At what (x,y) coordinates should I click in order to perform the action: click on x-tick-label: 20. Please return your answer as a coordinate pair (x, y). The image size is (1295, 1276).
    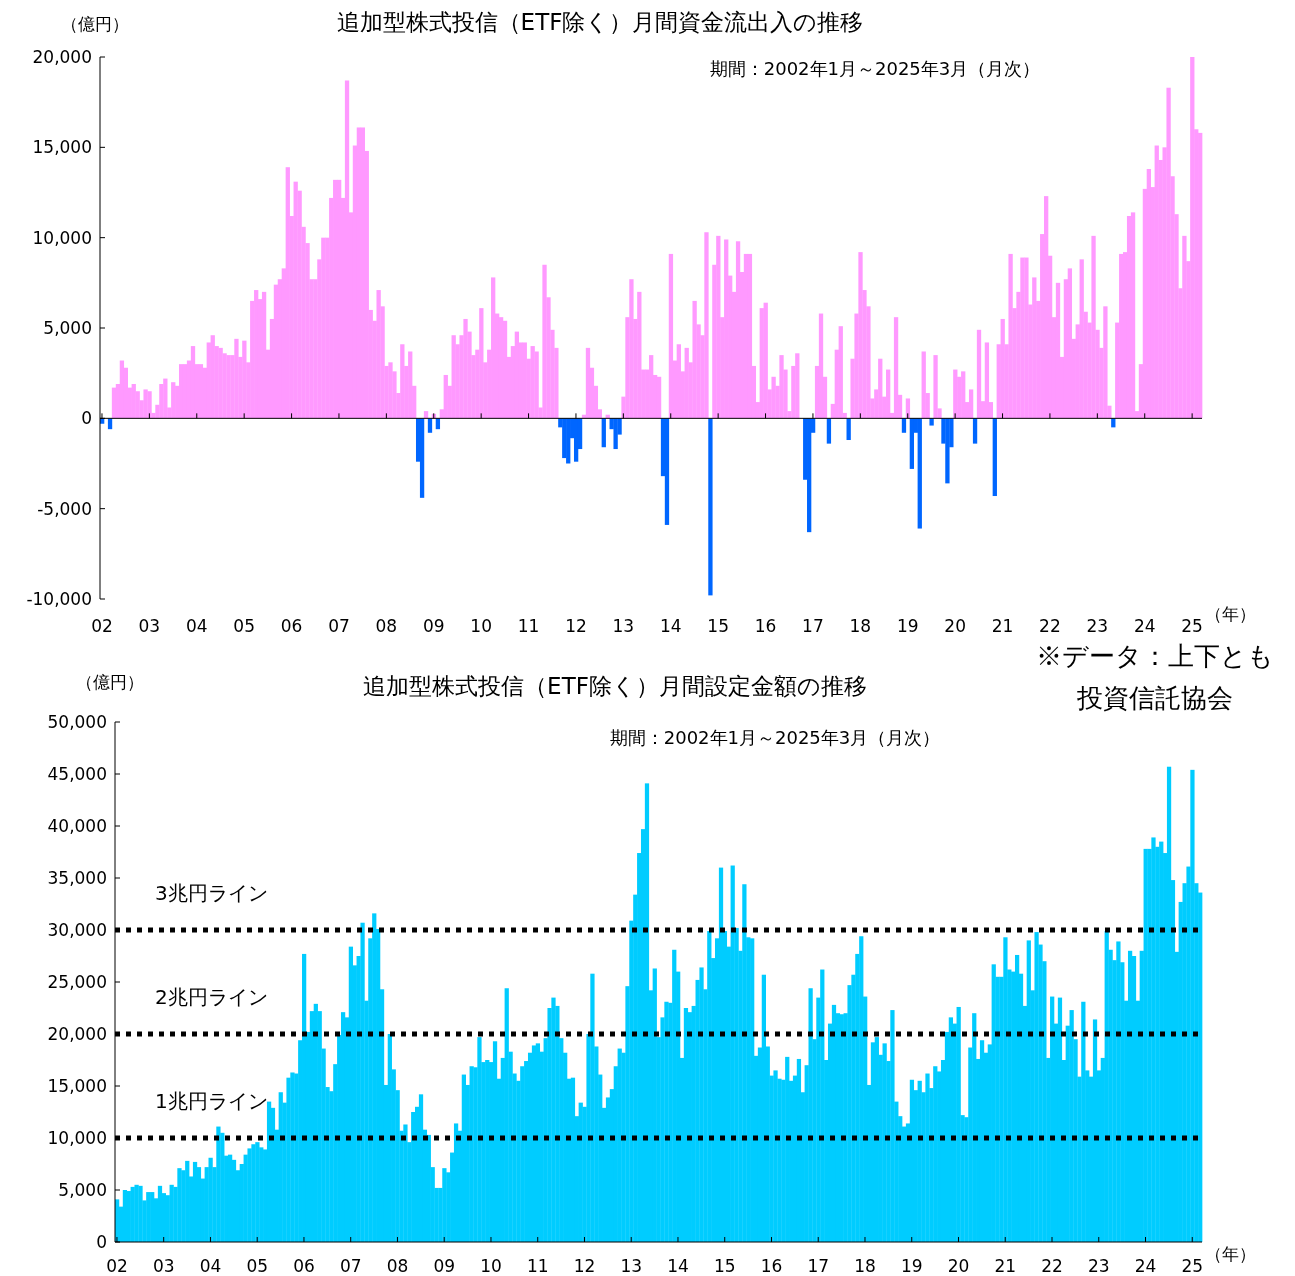
    Looking at the image, I should click on (955, 626).